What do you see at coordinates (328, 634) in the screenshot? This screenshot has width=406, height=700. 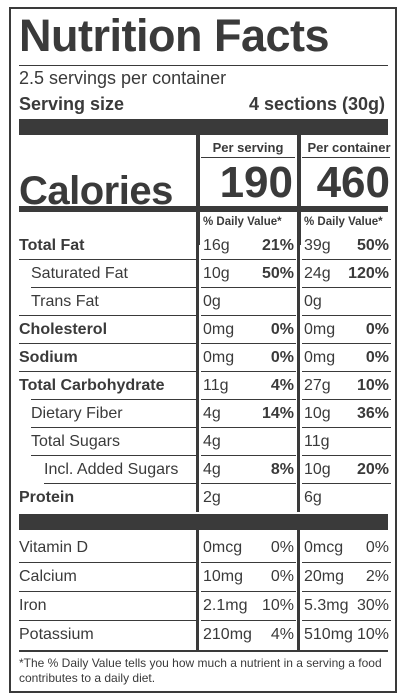 I see `vitamin-container-amount: 510mg` at bounding box center [328, 634].